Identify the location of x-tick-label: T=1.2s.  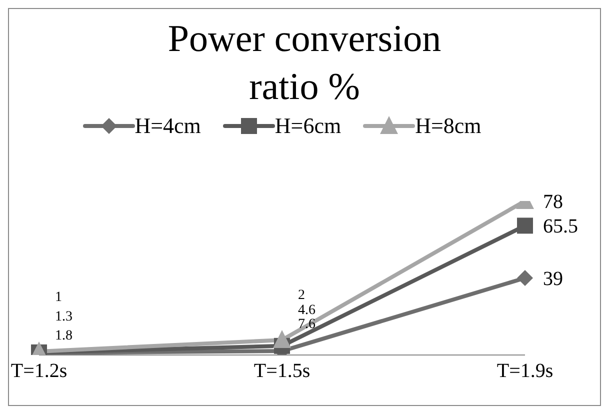
(39, 371).